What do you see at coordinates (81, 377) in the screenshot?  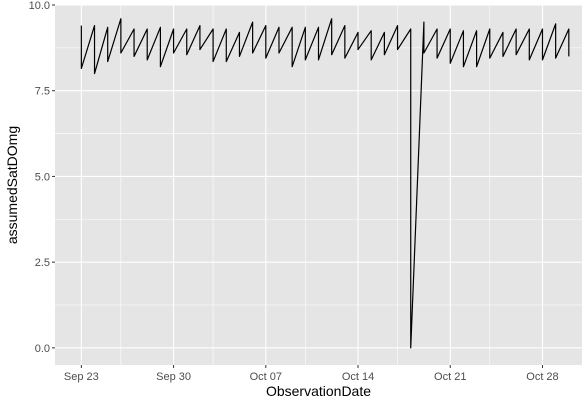 I see `x-tick-label: Sep 23` at bounding box center [81, 377].